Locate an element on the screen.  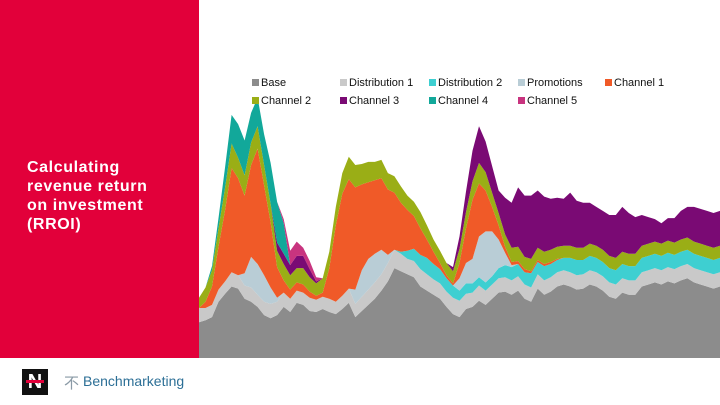
legend-item-base: Base is located at coordinates (269, 83).